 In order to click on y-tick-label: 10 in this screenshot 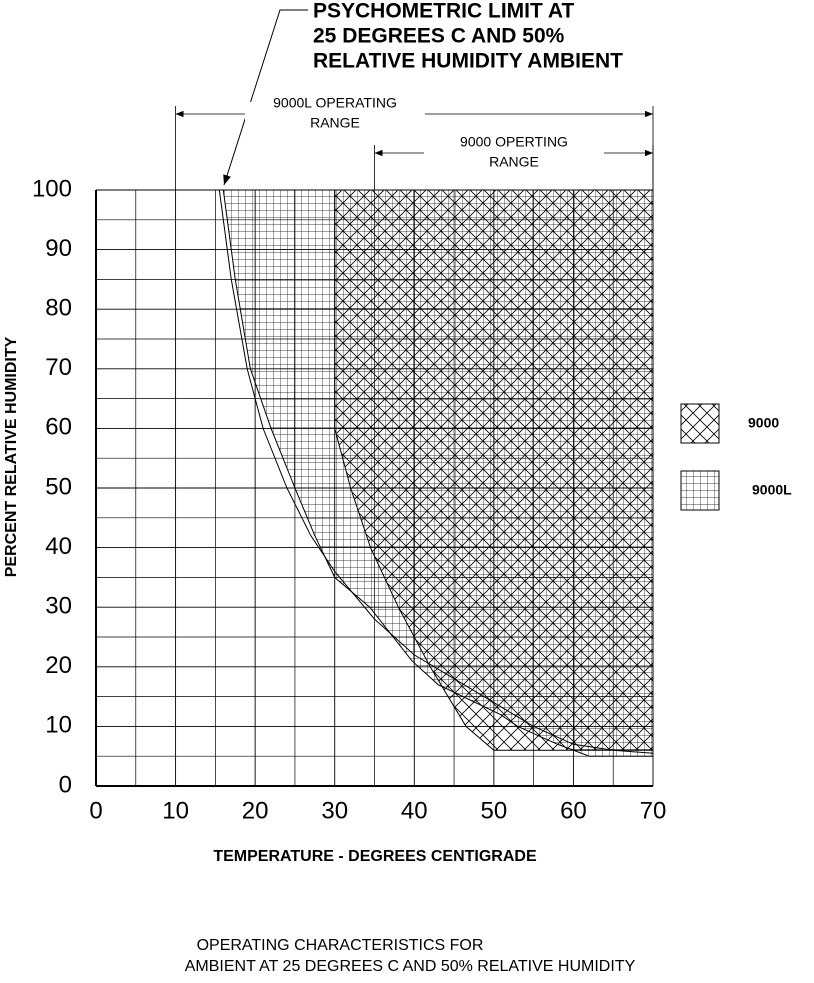, I will do `click(58, 725)`.